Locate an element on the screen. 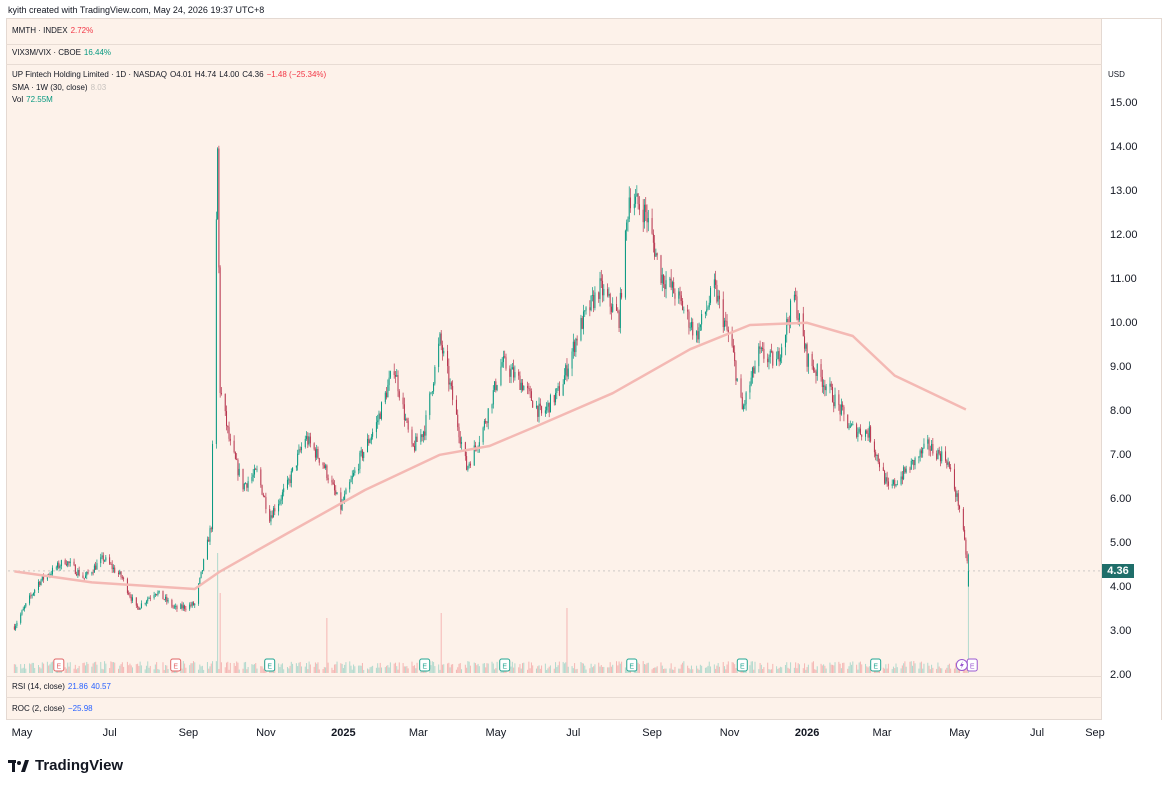 This screenshot has height=787, width=1170. lightning-marker-icon is located at coordinates (961, 665).